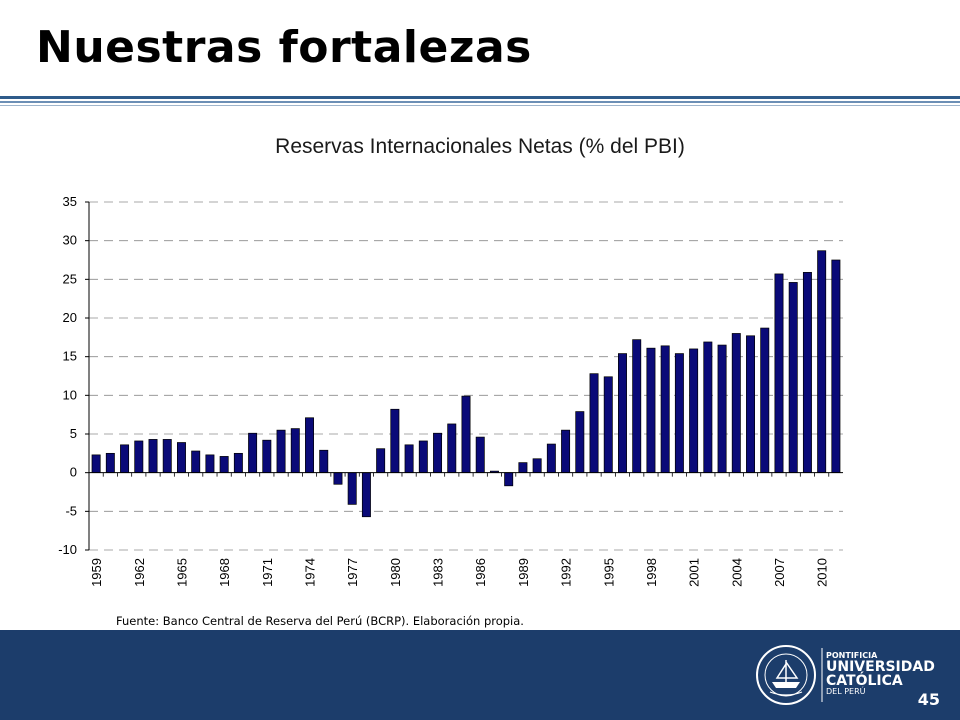 This screenshot has height=720, width=960. I want to click on university-seal-icon, so click(789, 675).